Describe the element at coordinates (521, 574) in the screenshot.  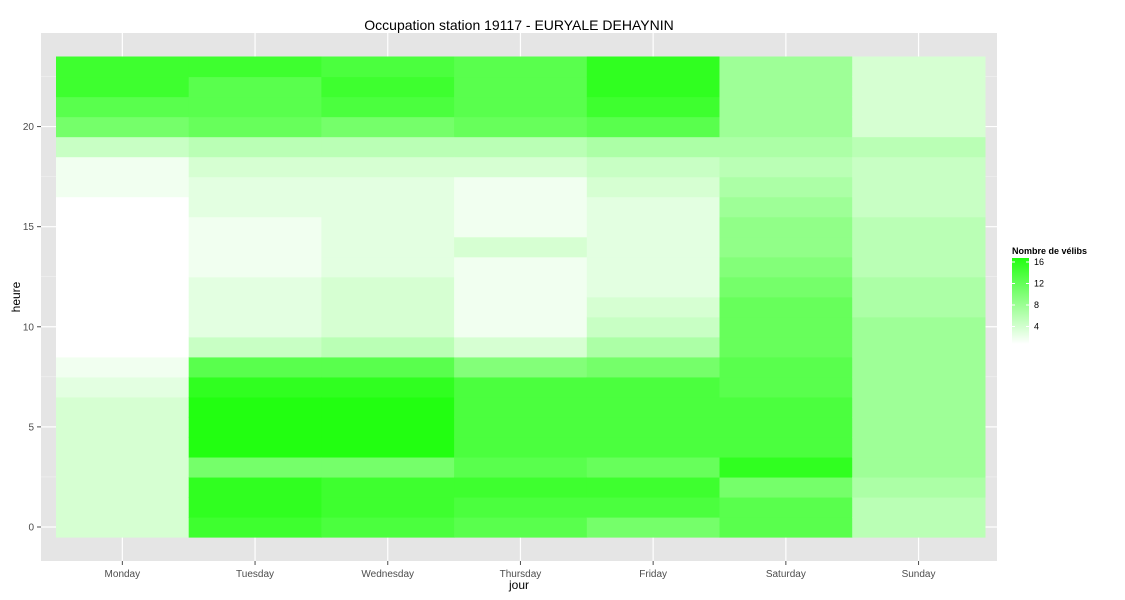
I see `x-tick-label: Thursday` at that location.